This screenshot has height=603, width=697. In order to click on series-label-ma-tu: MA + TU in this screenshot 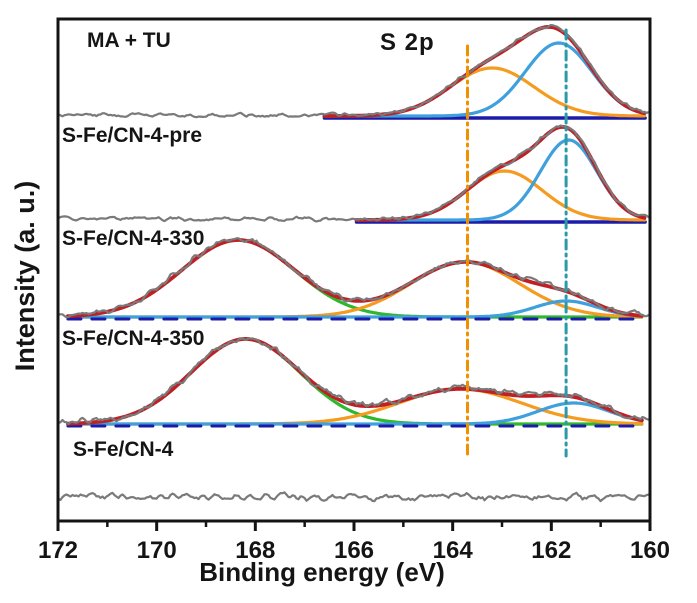, I will do `click(129, 40)`.